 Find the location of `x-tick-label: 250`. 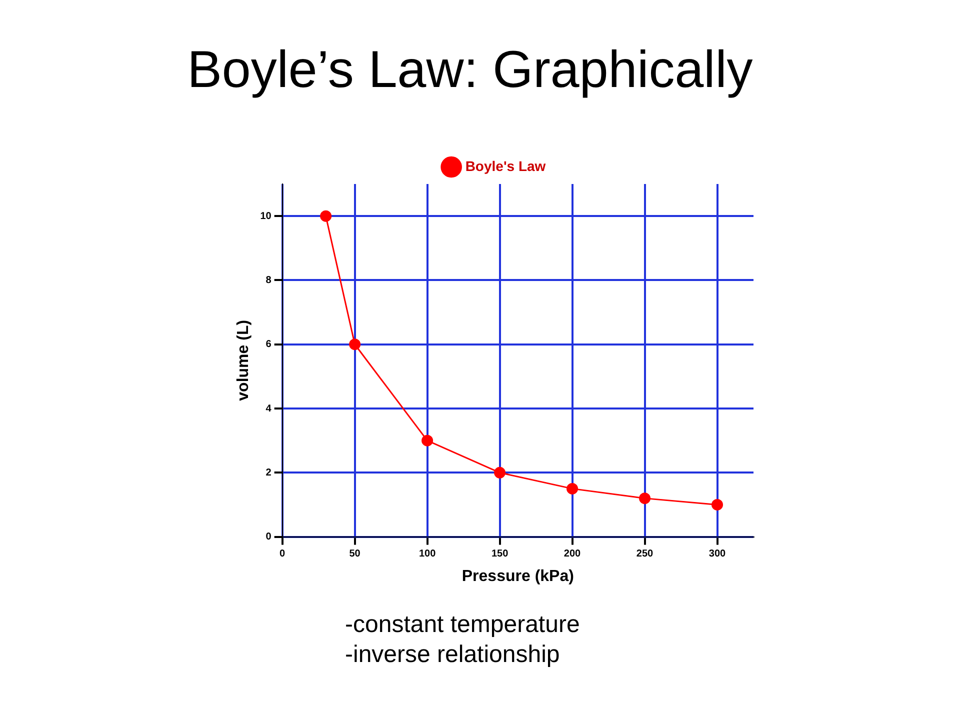

x-tick-label: 250 is located at coordinates (645, 554).